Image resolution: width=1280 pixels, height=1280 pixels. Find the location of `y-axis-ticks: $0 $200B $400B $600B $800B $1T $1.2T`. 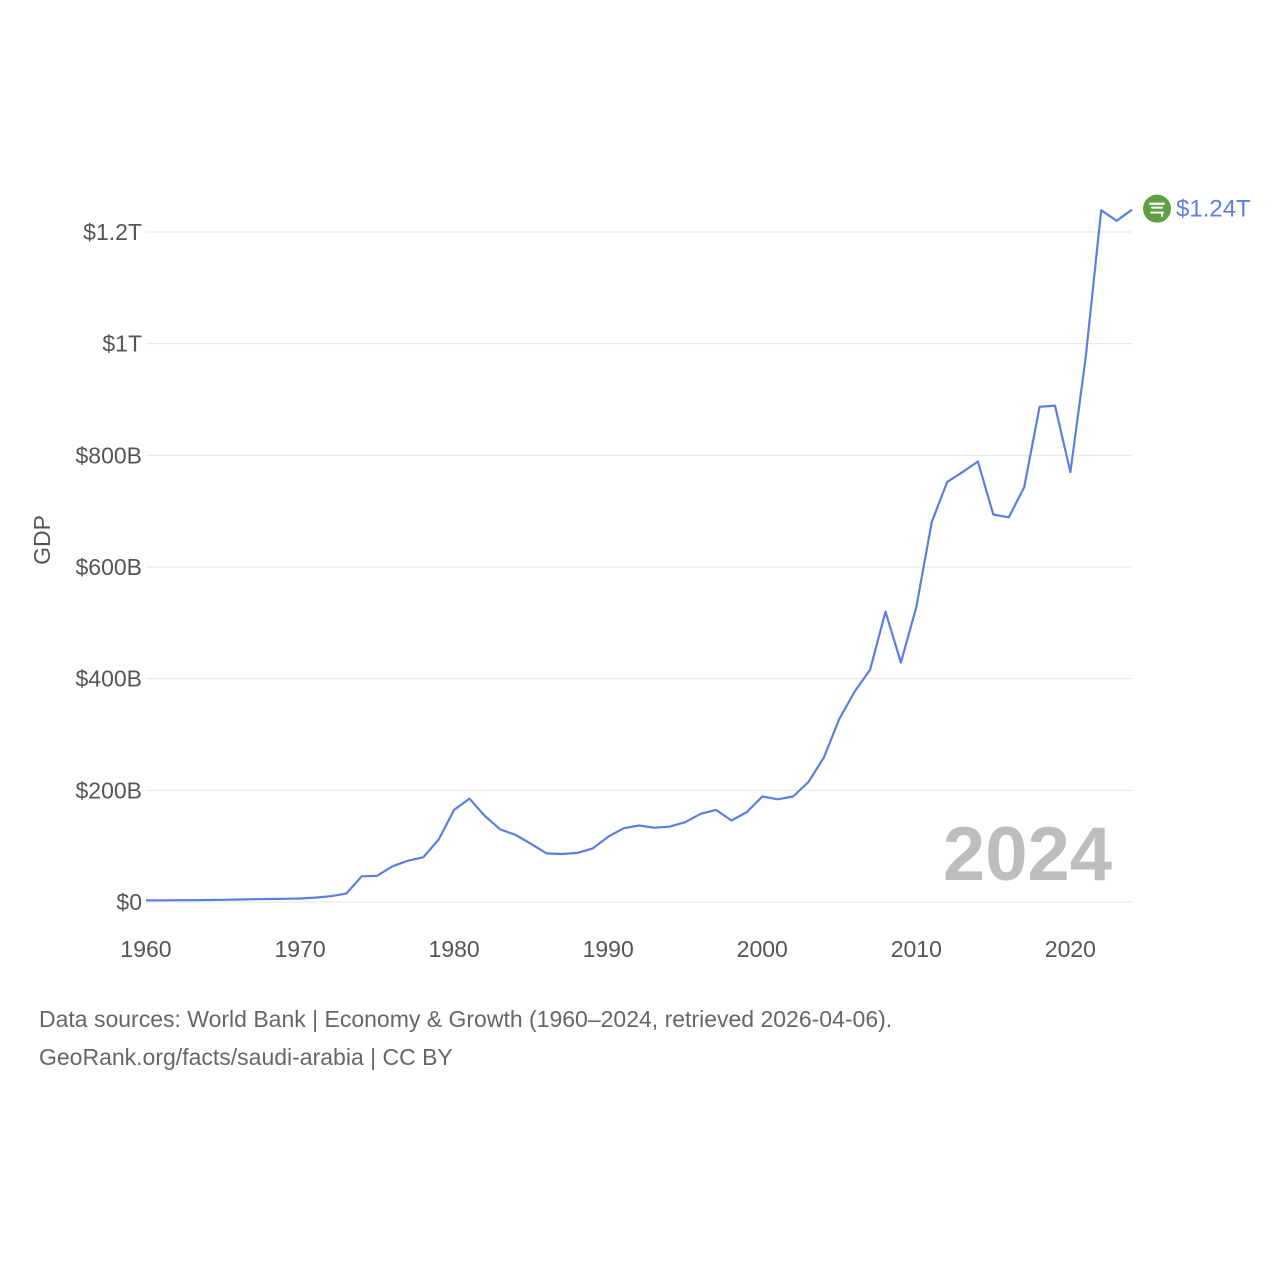

y-axis-ticks: $0 $200B $400B $600B $800B $1T $1.2T is located at coordinates (108, 567).